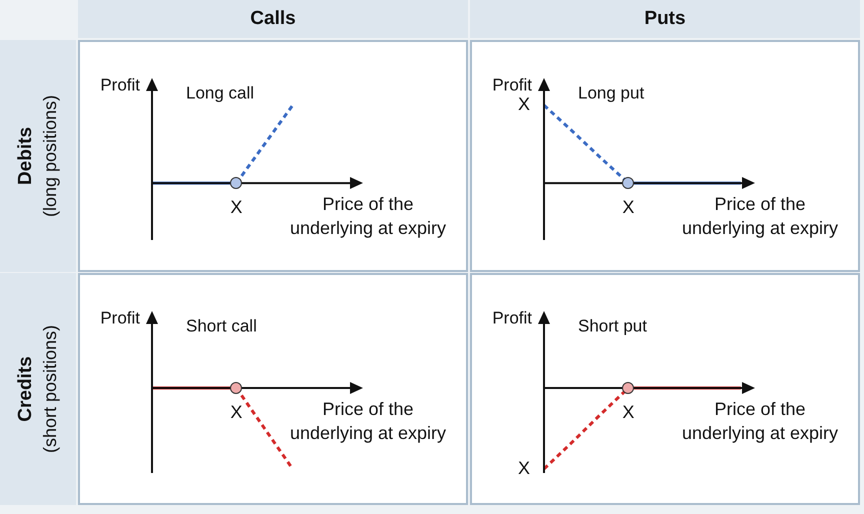 The width and height of the screenshot is (864, 514). What do you see at coordinates (50, 156) in the screenshot?
I see `text: (long positions)` at bounding box center [50, 156].